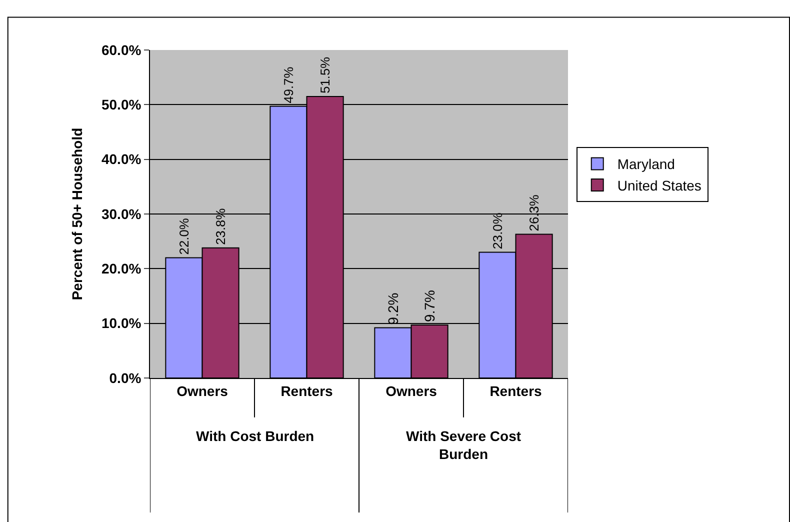 The width and height of the screenshot is (790, 522). What do you see at coordinates (498, 231) in the screenshot?
I see `data-label: 23.0%` at bounding box center [498, 231].